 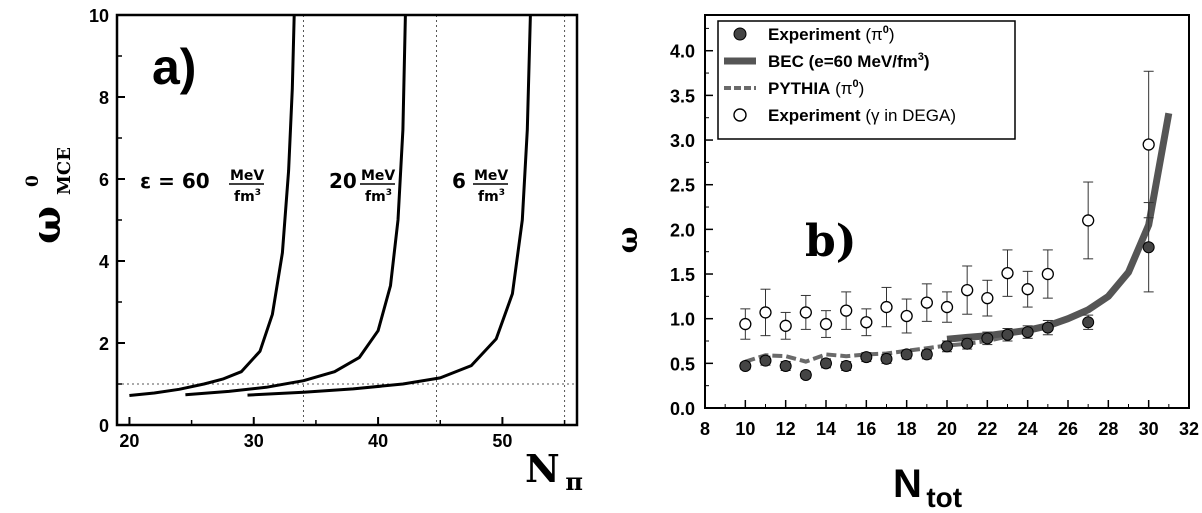 I want to click on a-curve-label-20-den-sup: 3, so click(x=389, y=193).